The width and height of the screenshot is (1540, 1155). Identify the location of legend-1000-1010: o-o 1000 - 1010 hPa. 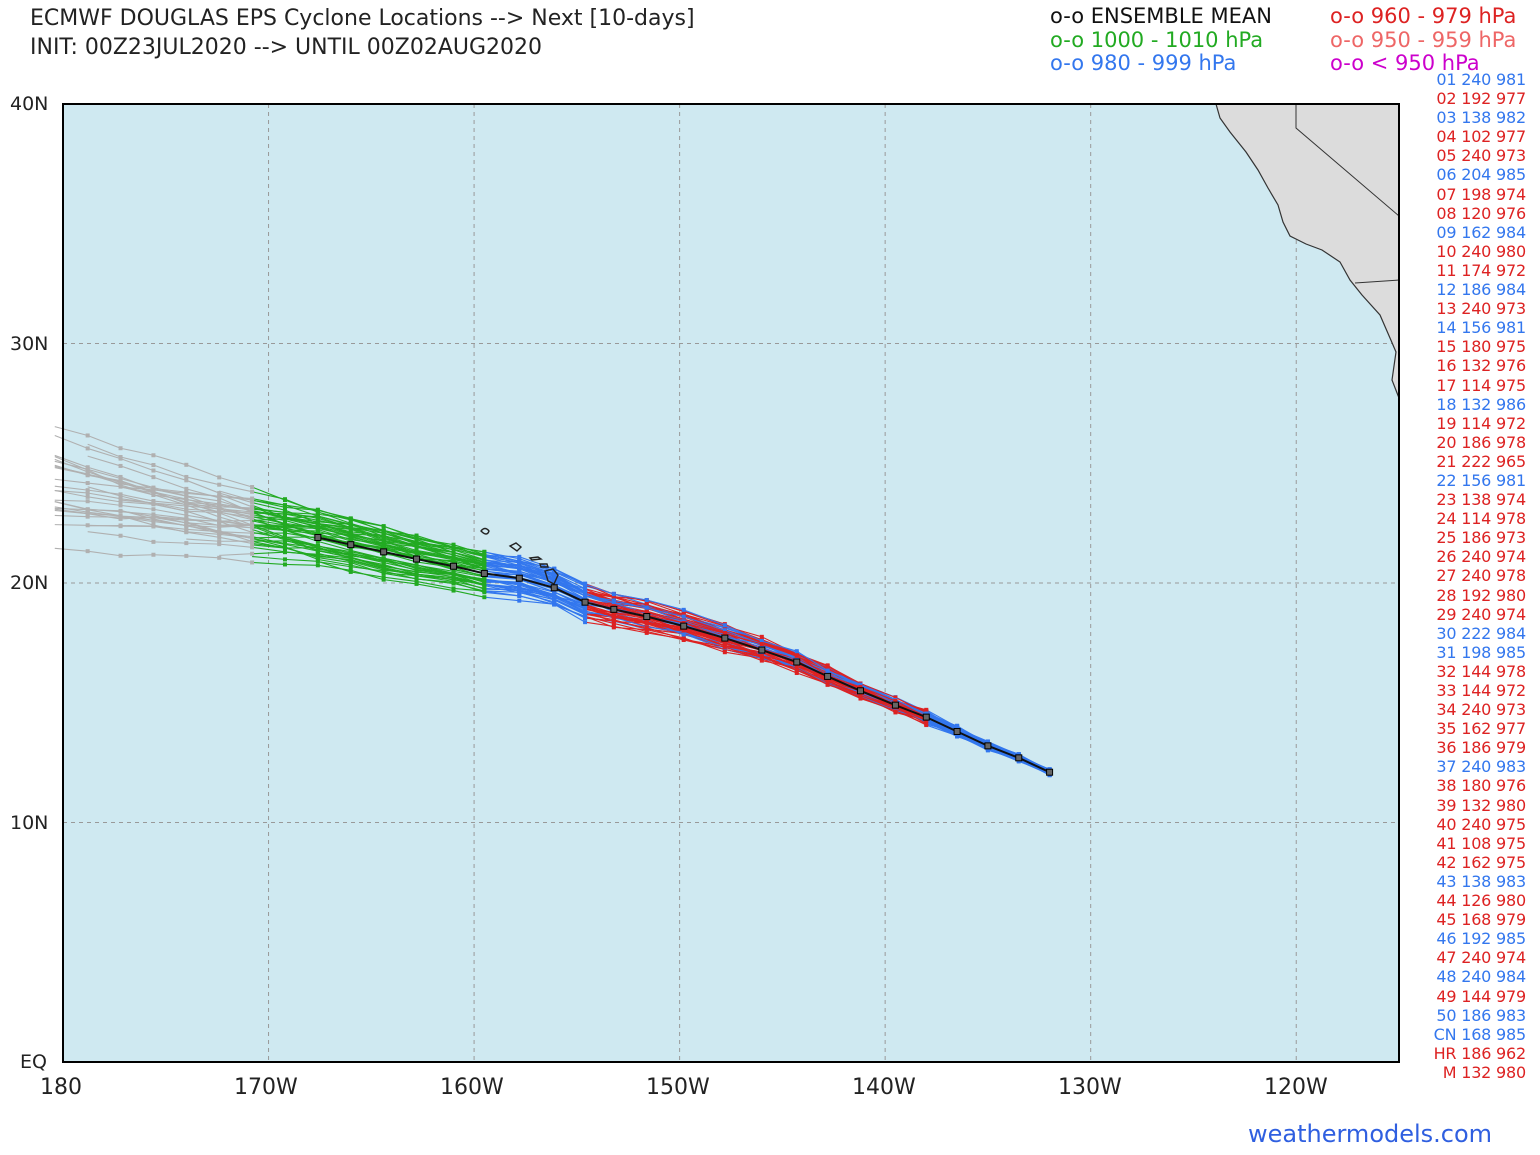
(1157, 40).